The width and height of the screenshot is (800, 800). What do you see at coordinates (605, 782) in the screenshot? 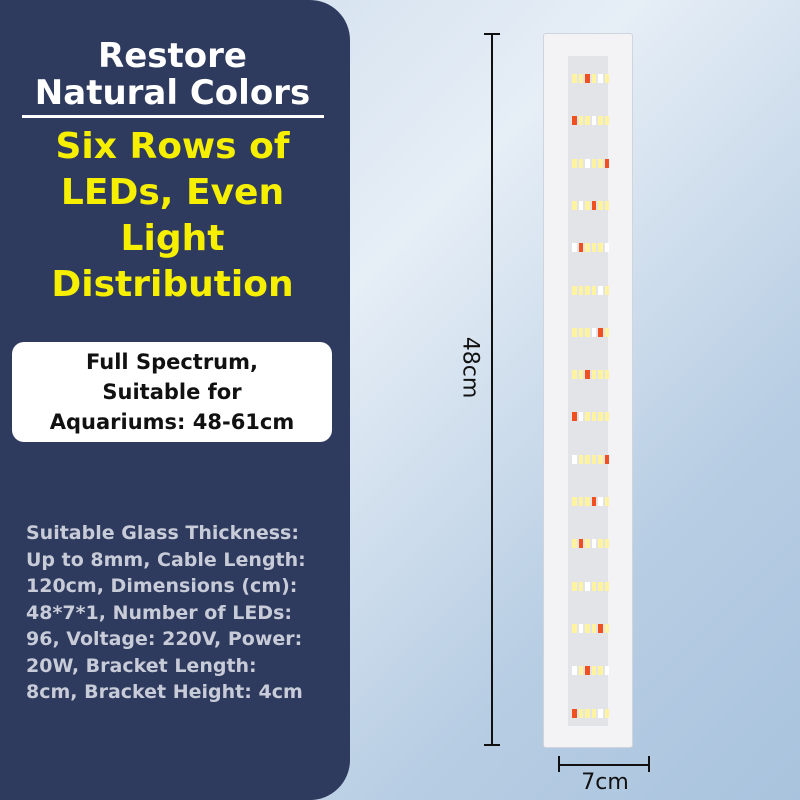
I see `width-label: 7cm` at bounding box center [605, 782].